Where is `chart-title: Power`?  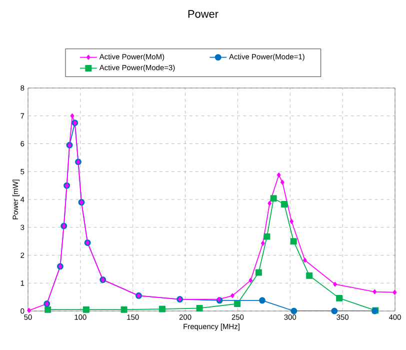 chart-title: Power is located at coordinates (203, 14).